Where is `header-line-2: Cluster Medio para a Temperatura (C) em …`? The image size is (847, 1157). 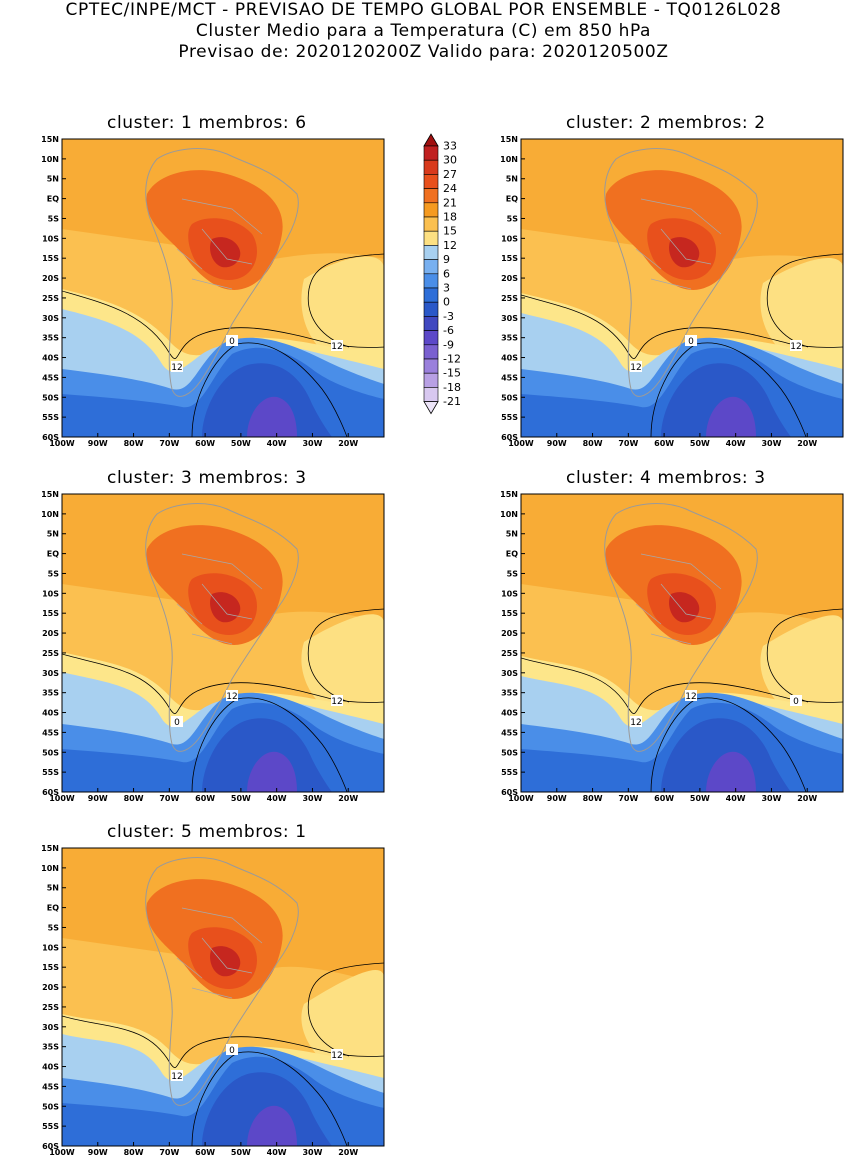
header-line-2: Cluster Medio para a Temperatura (C) em … is located at coordinates (423, 31).